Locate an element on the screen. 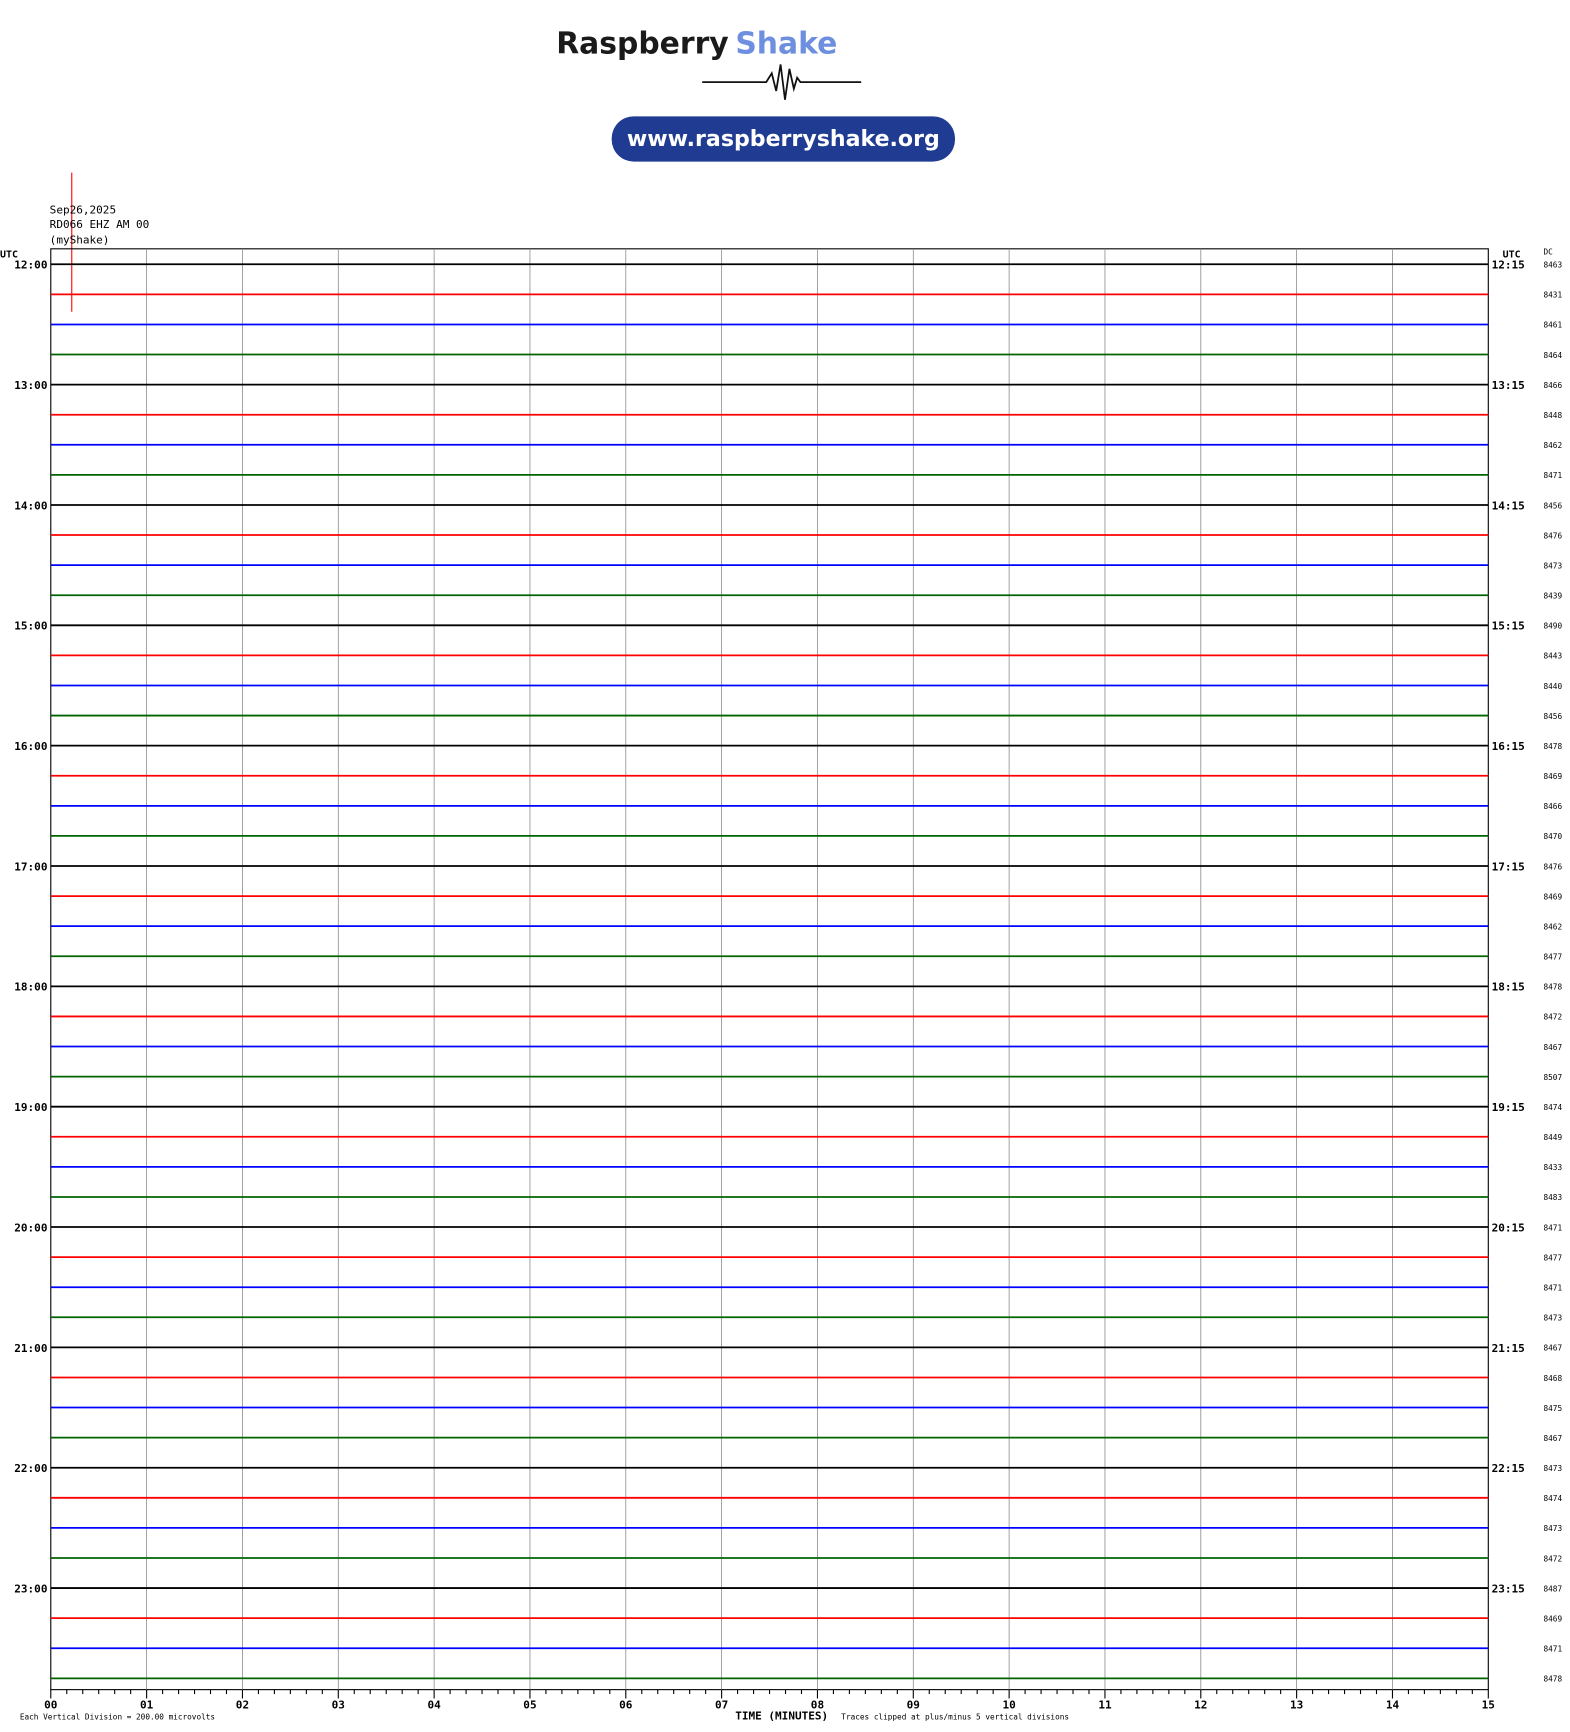  hour-label-right: 20:15 is located at coordinates (1508, 1227).